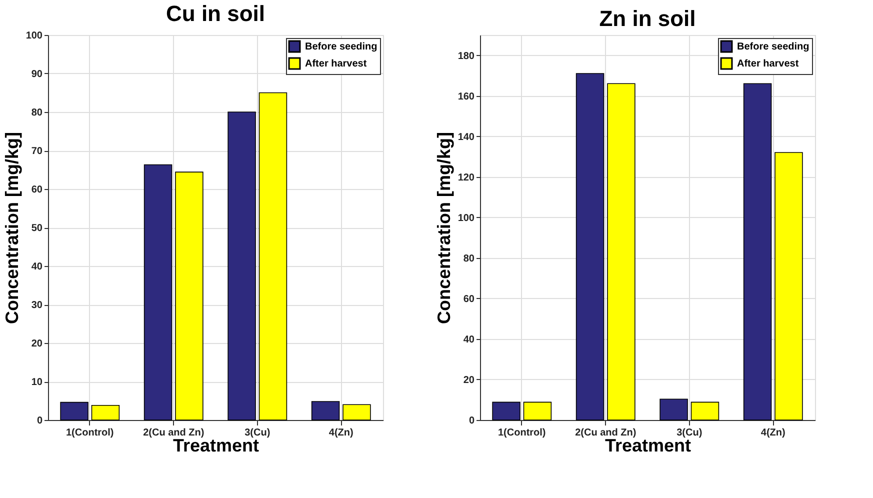 This screenshot has height=498, width=873. Describe the element at coordinates (37, 228) in the screenshot. I see `y-tick-label: 50` at that location.